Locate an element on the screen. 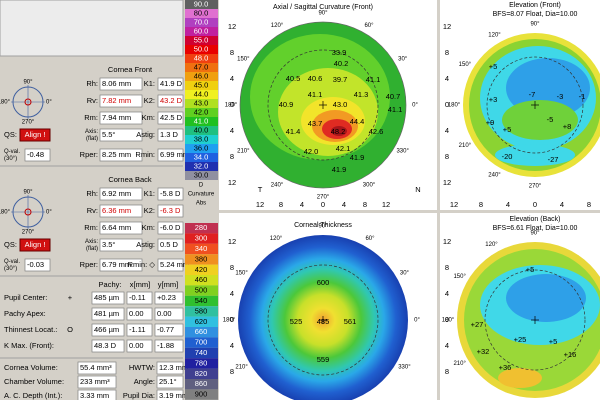  field-label: Rv: is located at coordinates (92, 210).